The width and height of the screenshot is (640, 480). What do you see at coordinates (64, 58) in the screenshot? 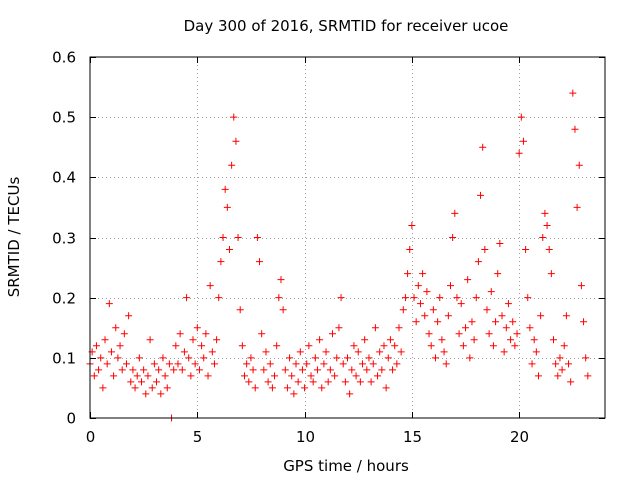
I see `y-tick-label: 0.6` at bounding box center [64, 58].